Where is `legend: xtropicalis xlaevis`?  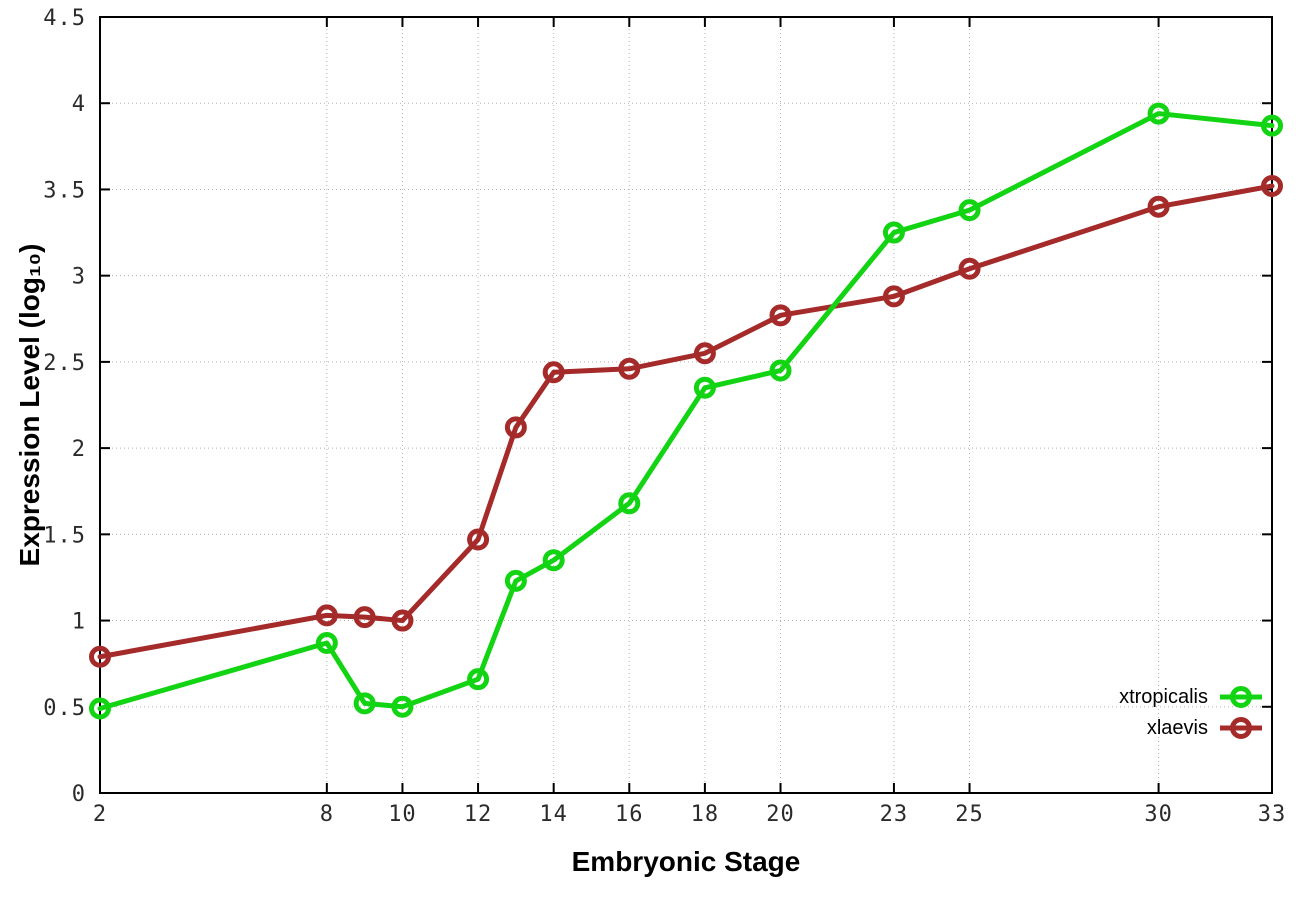
legend: xtropicalis xlaevis is located at coordinates (1191, 712).